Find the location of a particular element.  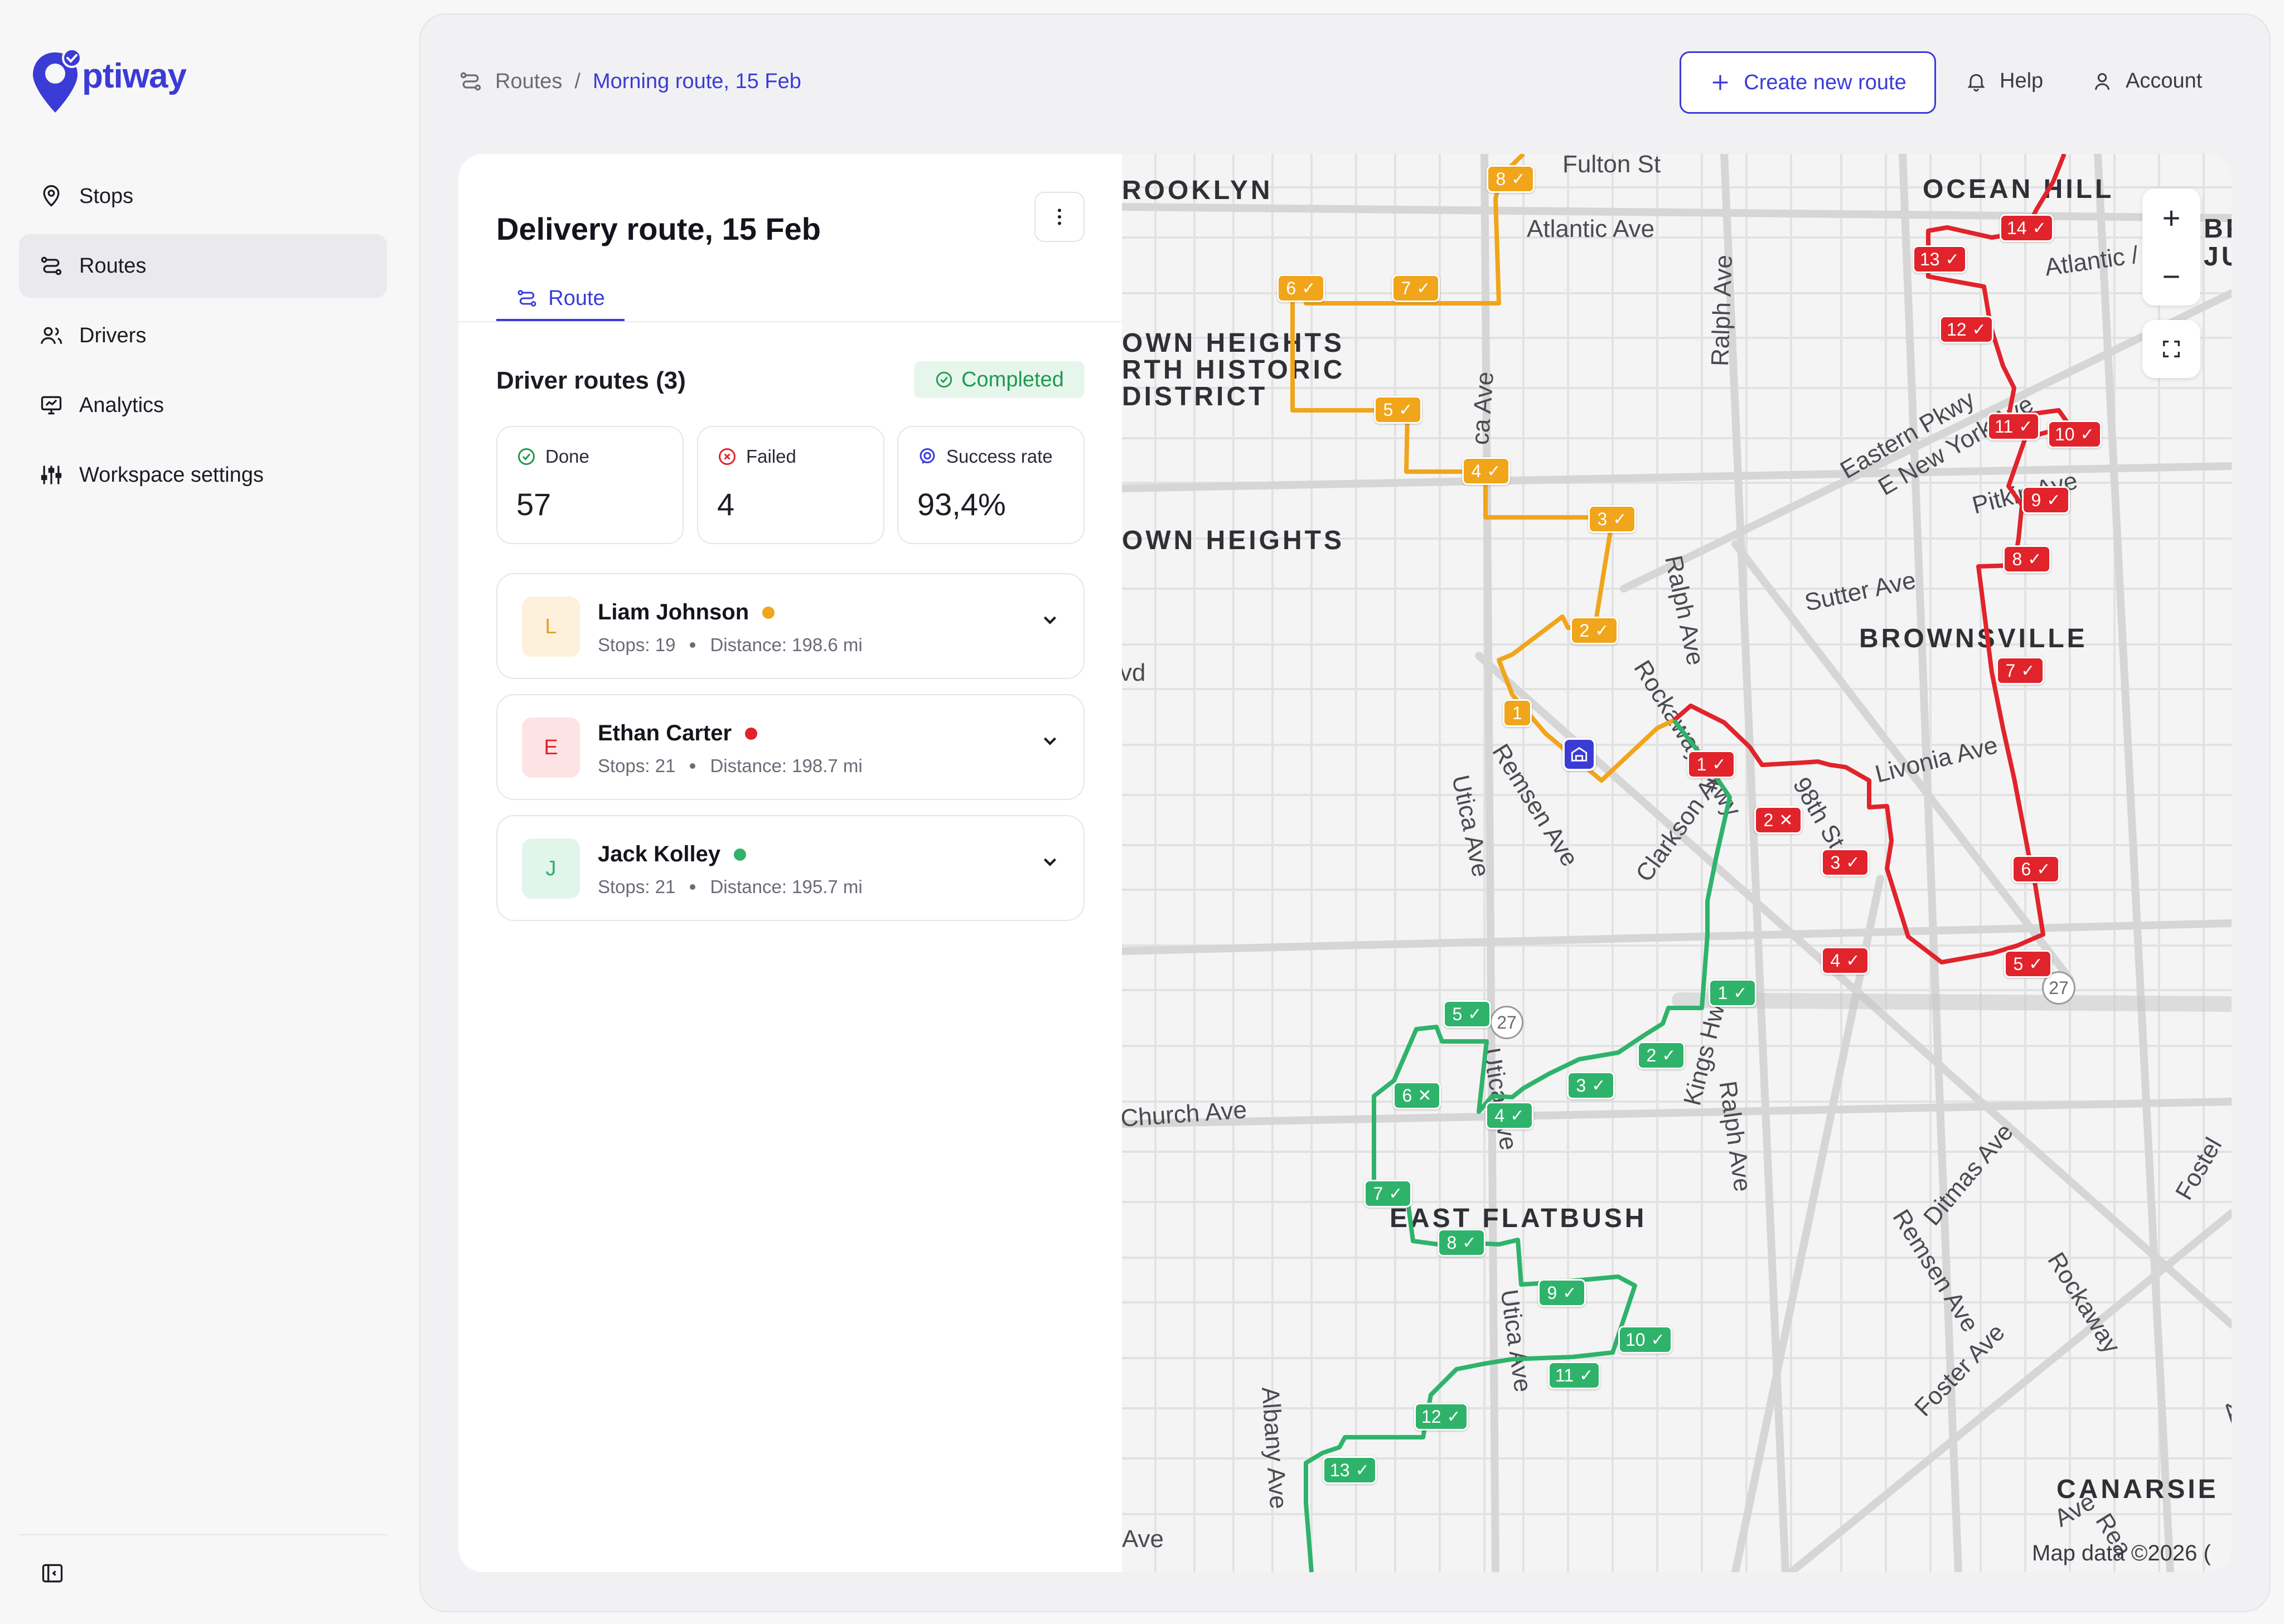

driver-distance: Distance: 198.7 mi is located at coordinates (786, 766).